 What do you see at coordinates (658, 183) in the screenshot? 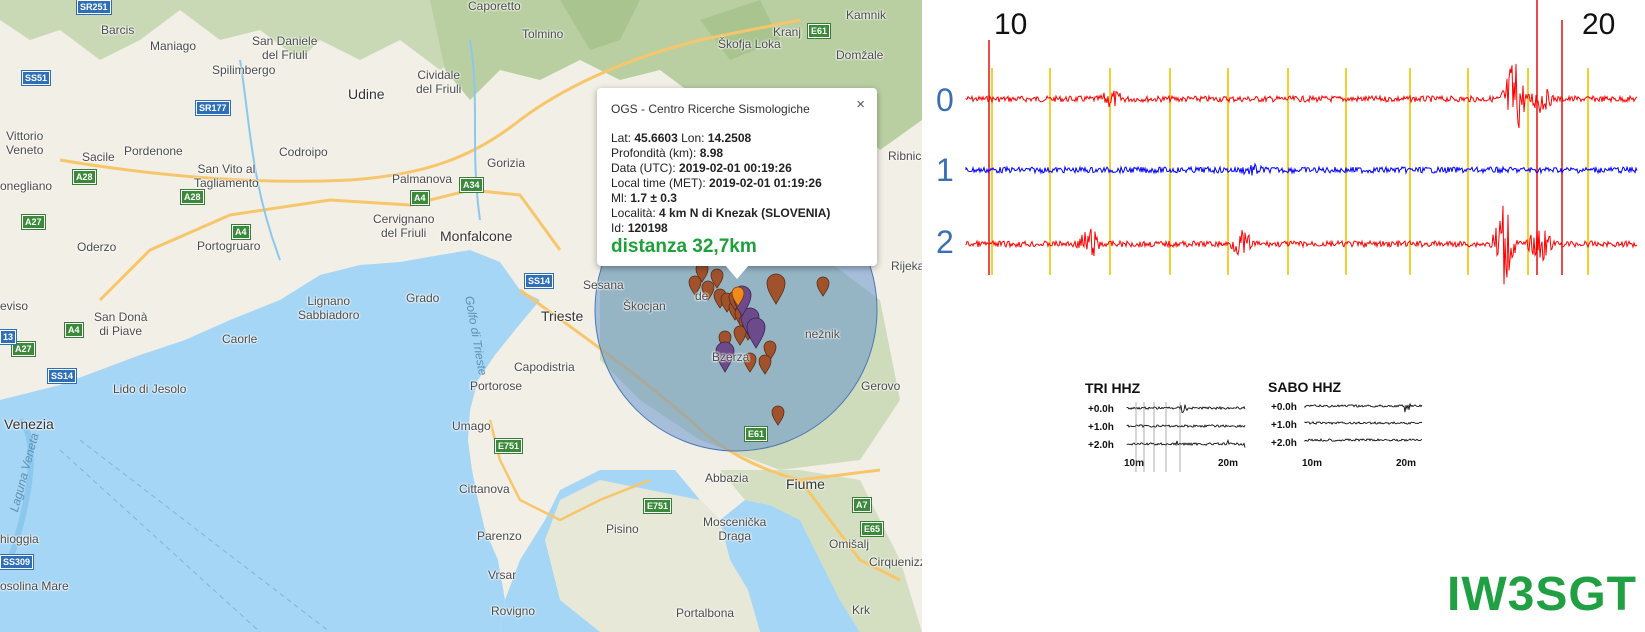
I see `local-time-label: Local time (MET):` at bounding box center [658, 183].